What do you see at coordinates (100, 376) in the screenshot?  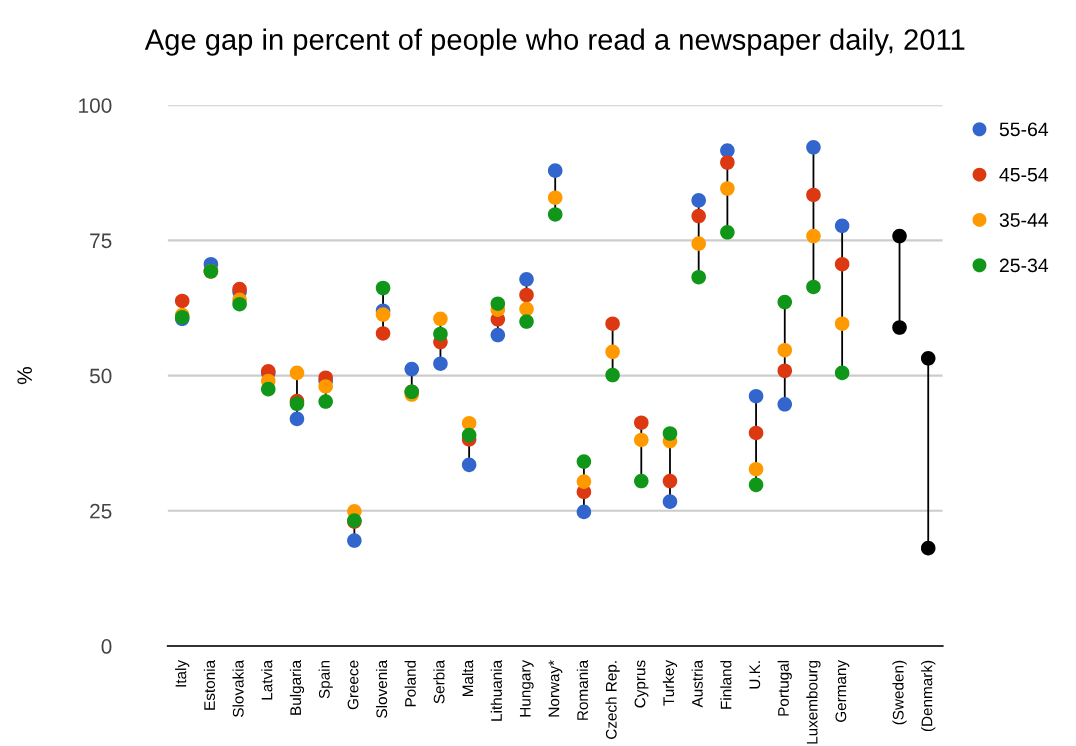 I see `y-tick-label: 50` at bounding box center [100, 376].